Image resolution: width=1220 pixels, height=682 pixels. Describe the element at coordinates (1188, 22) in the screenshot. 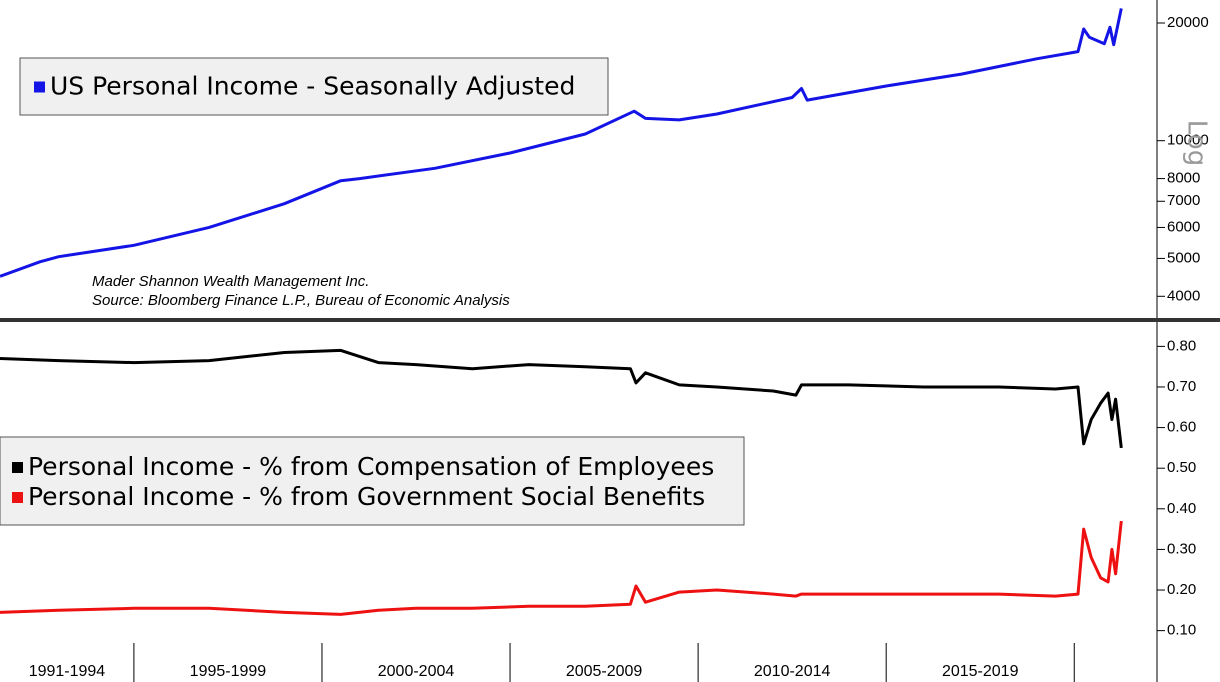

I see `y-tick-label: 20000` at that location.